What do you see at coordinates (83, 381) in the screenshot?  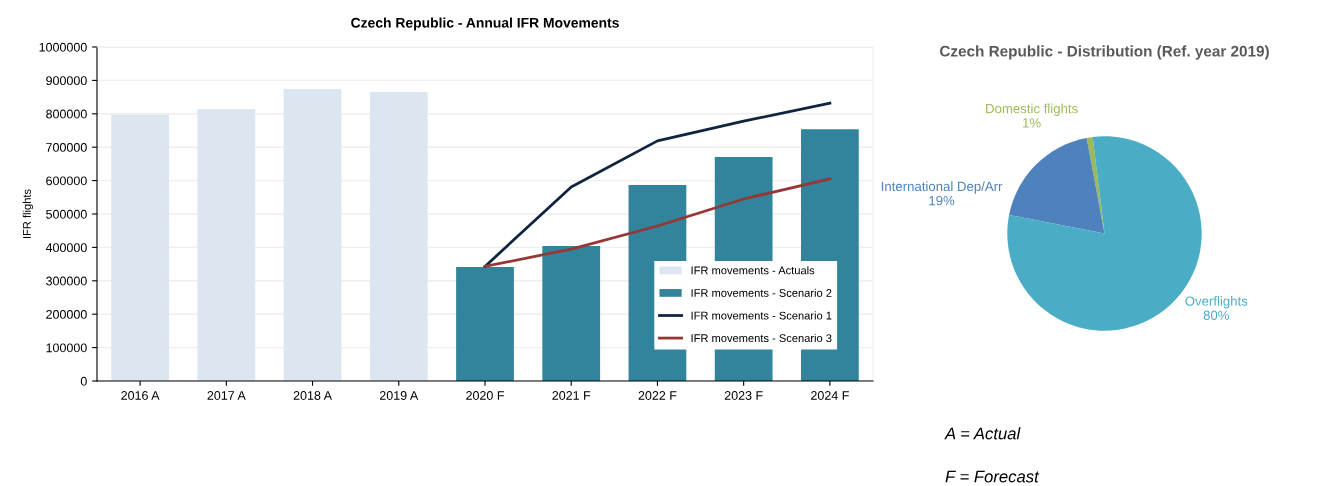 I see `y-tick-label: 0` at bounding box center [83, 381].